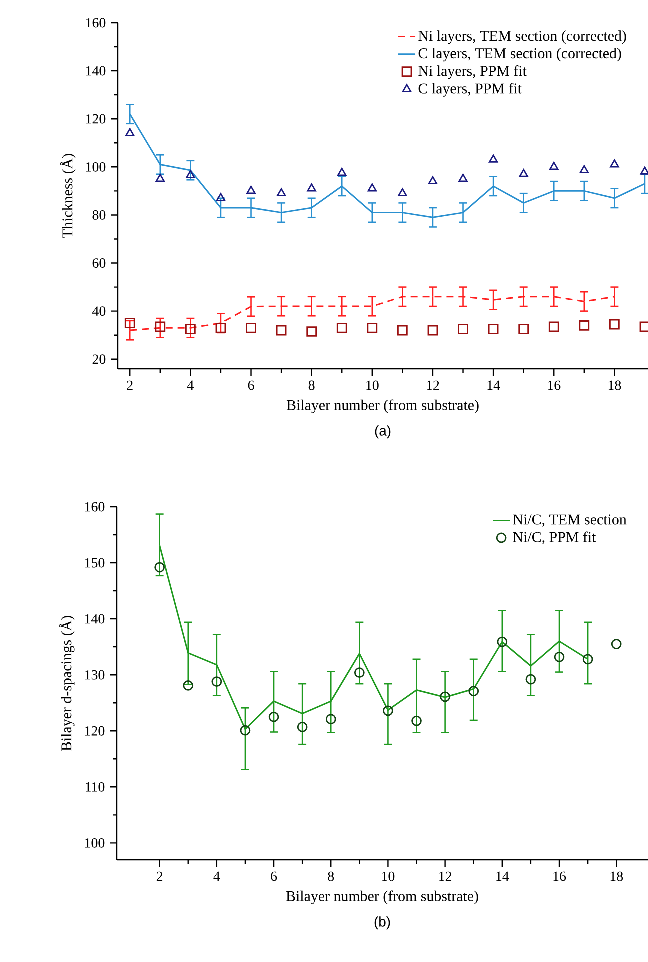 This screenshot has height=962, width=648. What do you see at coordinates (520, 55) in the screenshot?
I see `legend-label: C layers, TEM section (corrected)` at bounding box center [520, 55].